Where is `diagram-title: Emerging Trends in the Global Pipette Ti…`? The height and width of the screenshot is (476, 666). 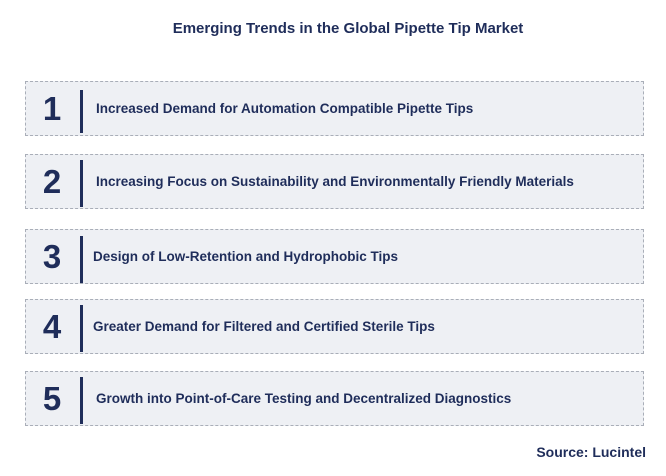
diagram-title: Emerging Trends in the Global Pipette Ti… is located at coordinates (348, 28).